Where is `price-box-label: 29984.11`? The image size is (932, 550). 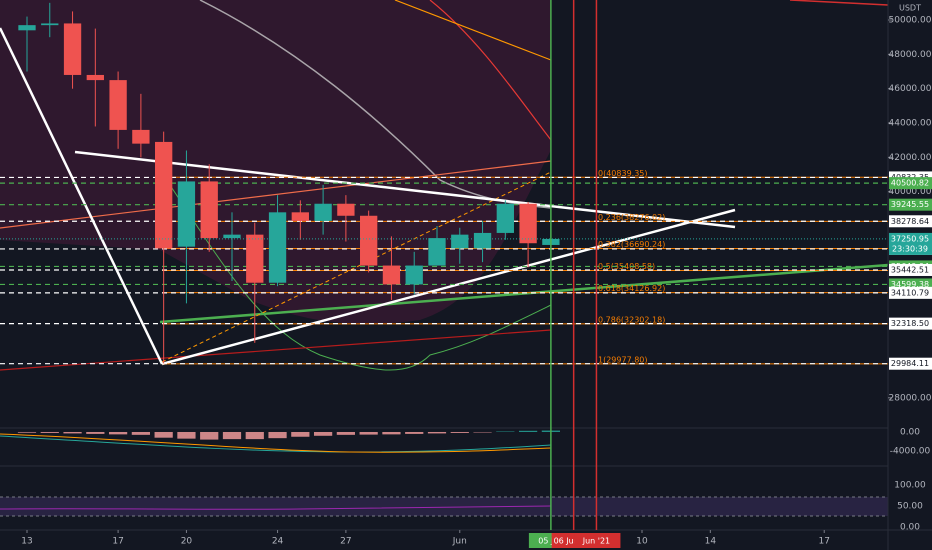
price-box-label: 29984.11 is located at coordinates (910, 363).